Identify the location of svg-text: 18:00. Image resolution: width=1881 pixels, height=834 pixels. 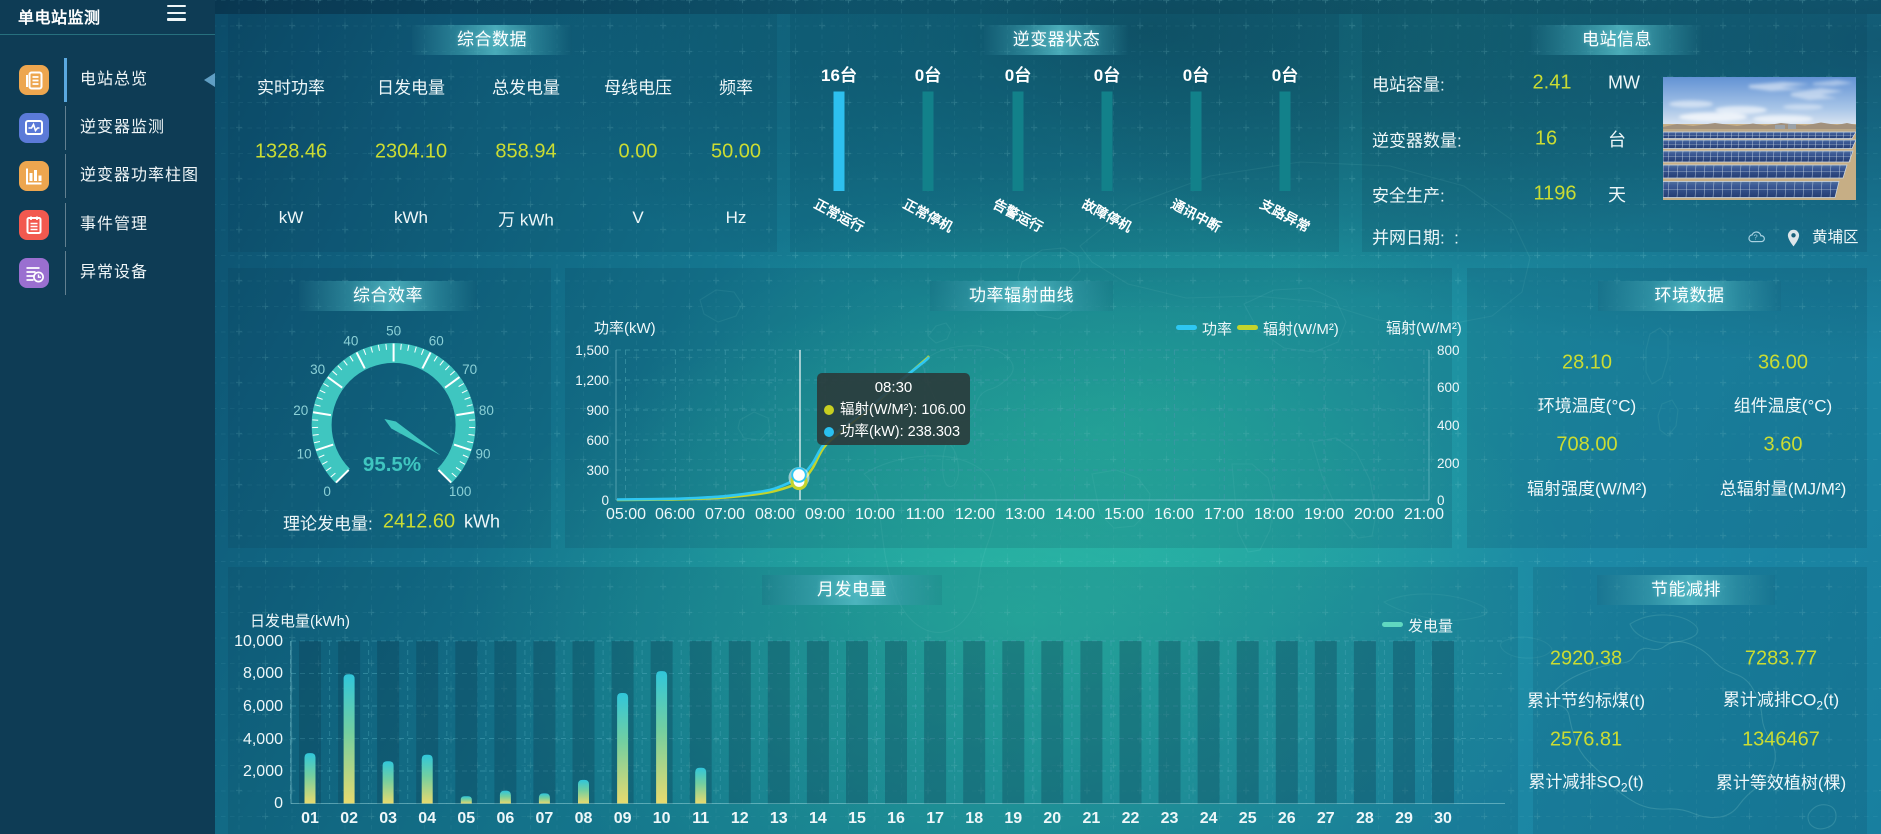
(1274, 514).